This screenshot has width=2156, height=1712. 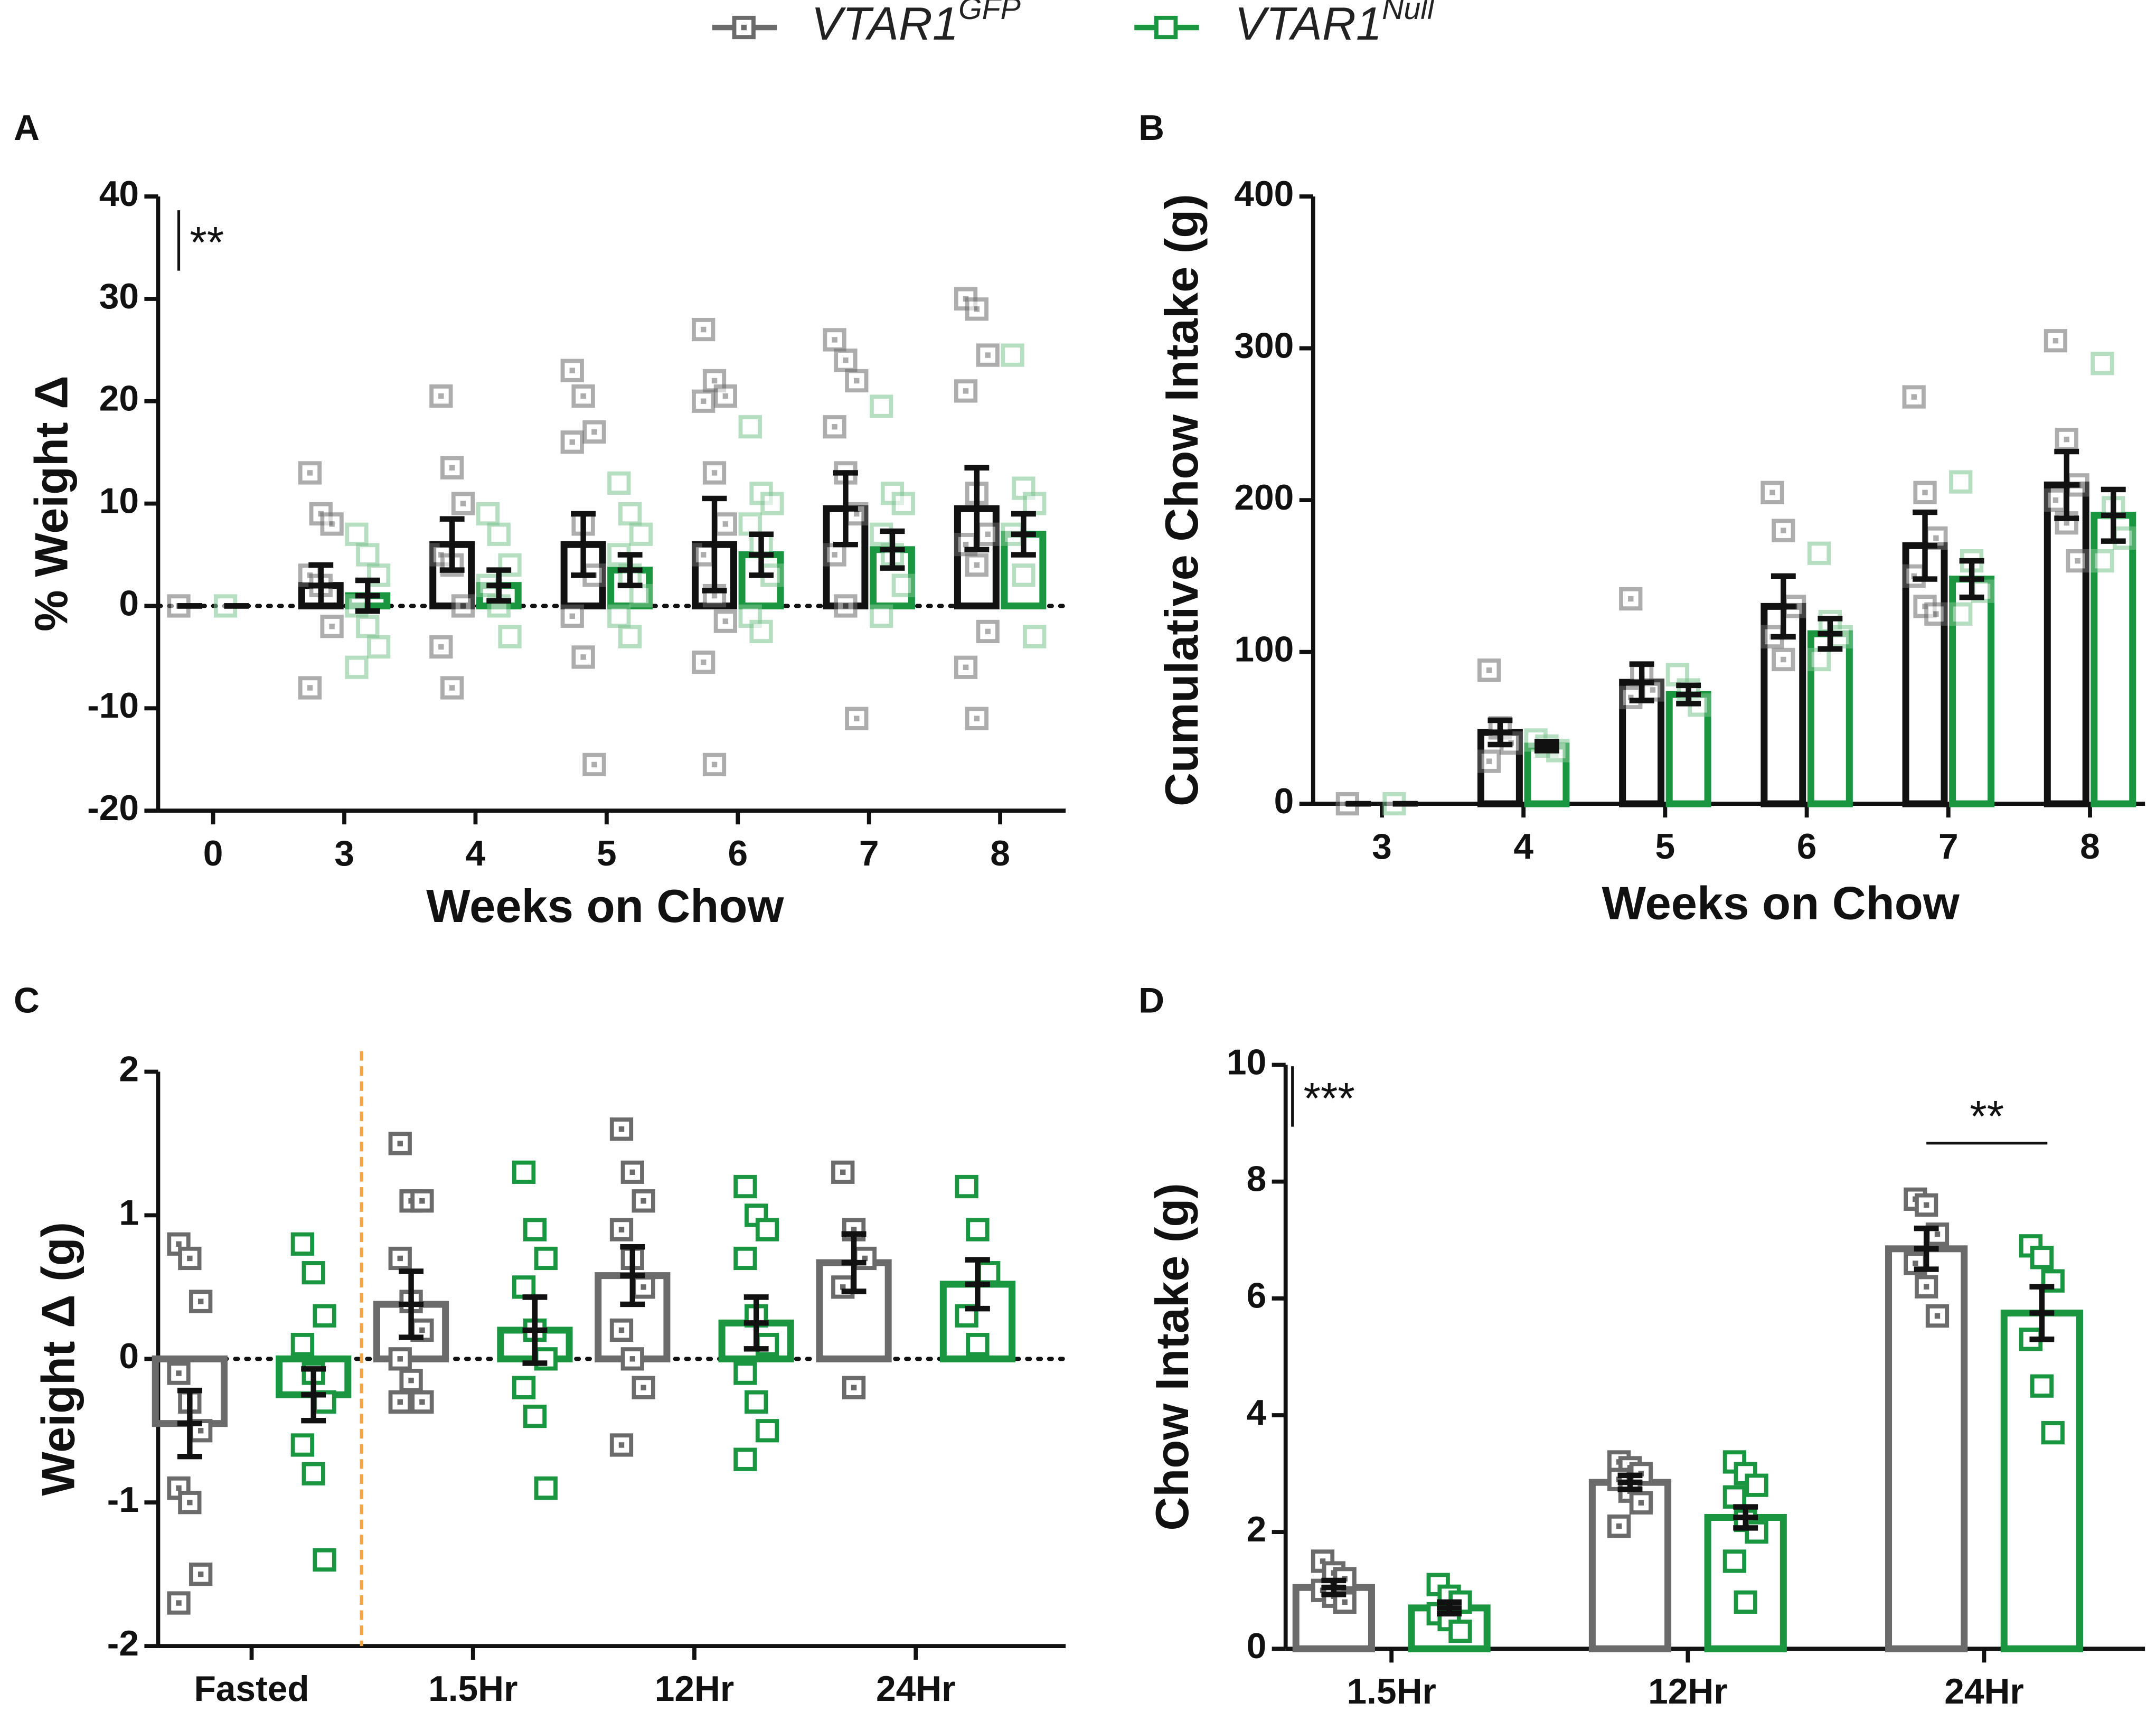 I want to click on legend: VTAR1GFP VTAR1Null, so click(x=1073, y=25).